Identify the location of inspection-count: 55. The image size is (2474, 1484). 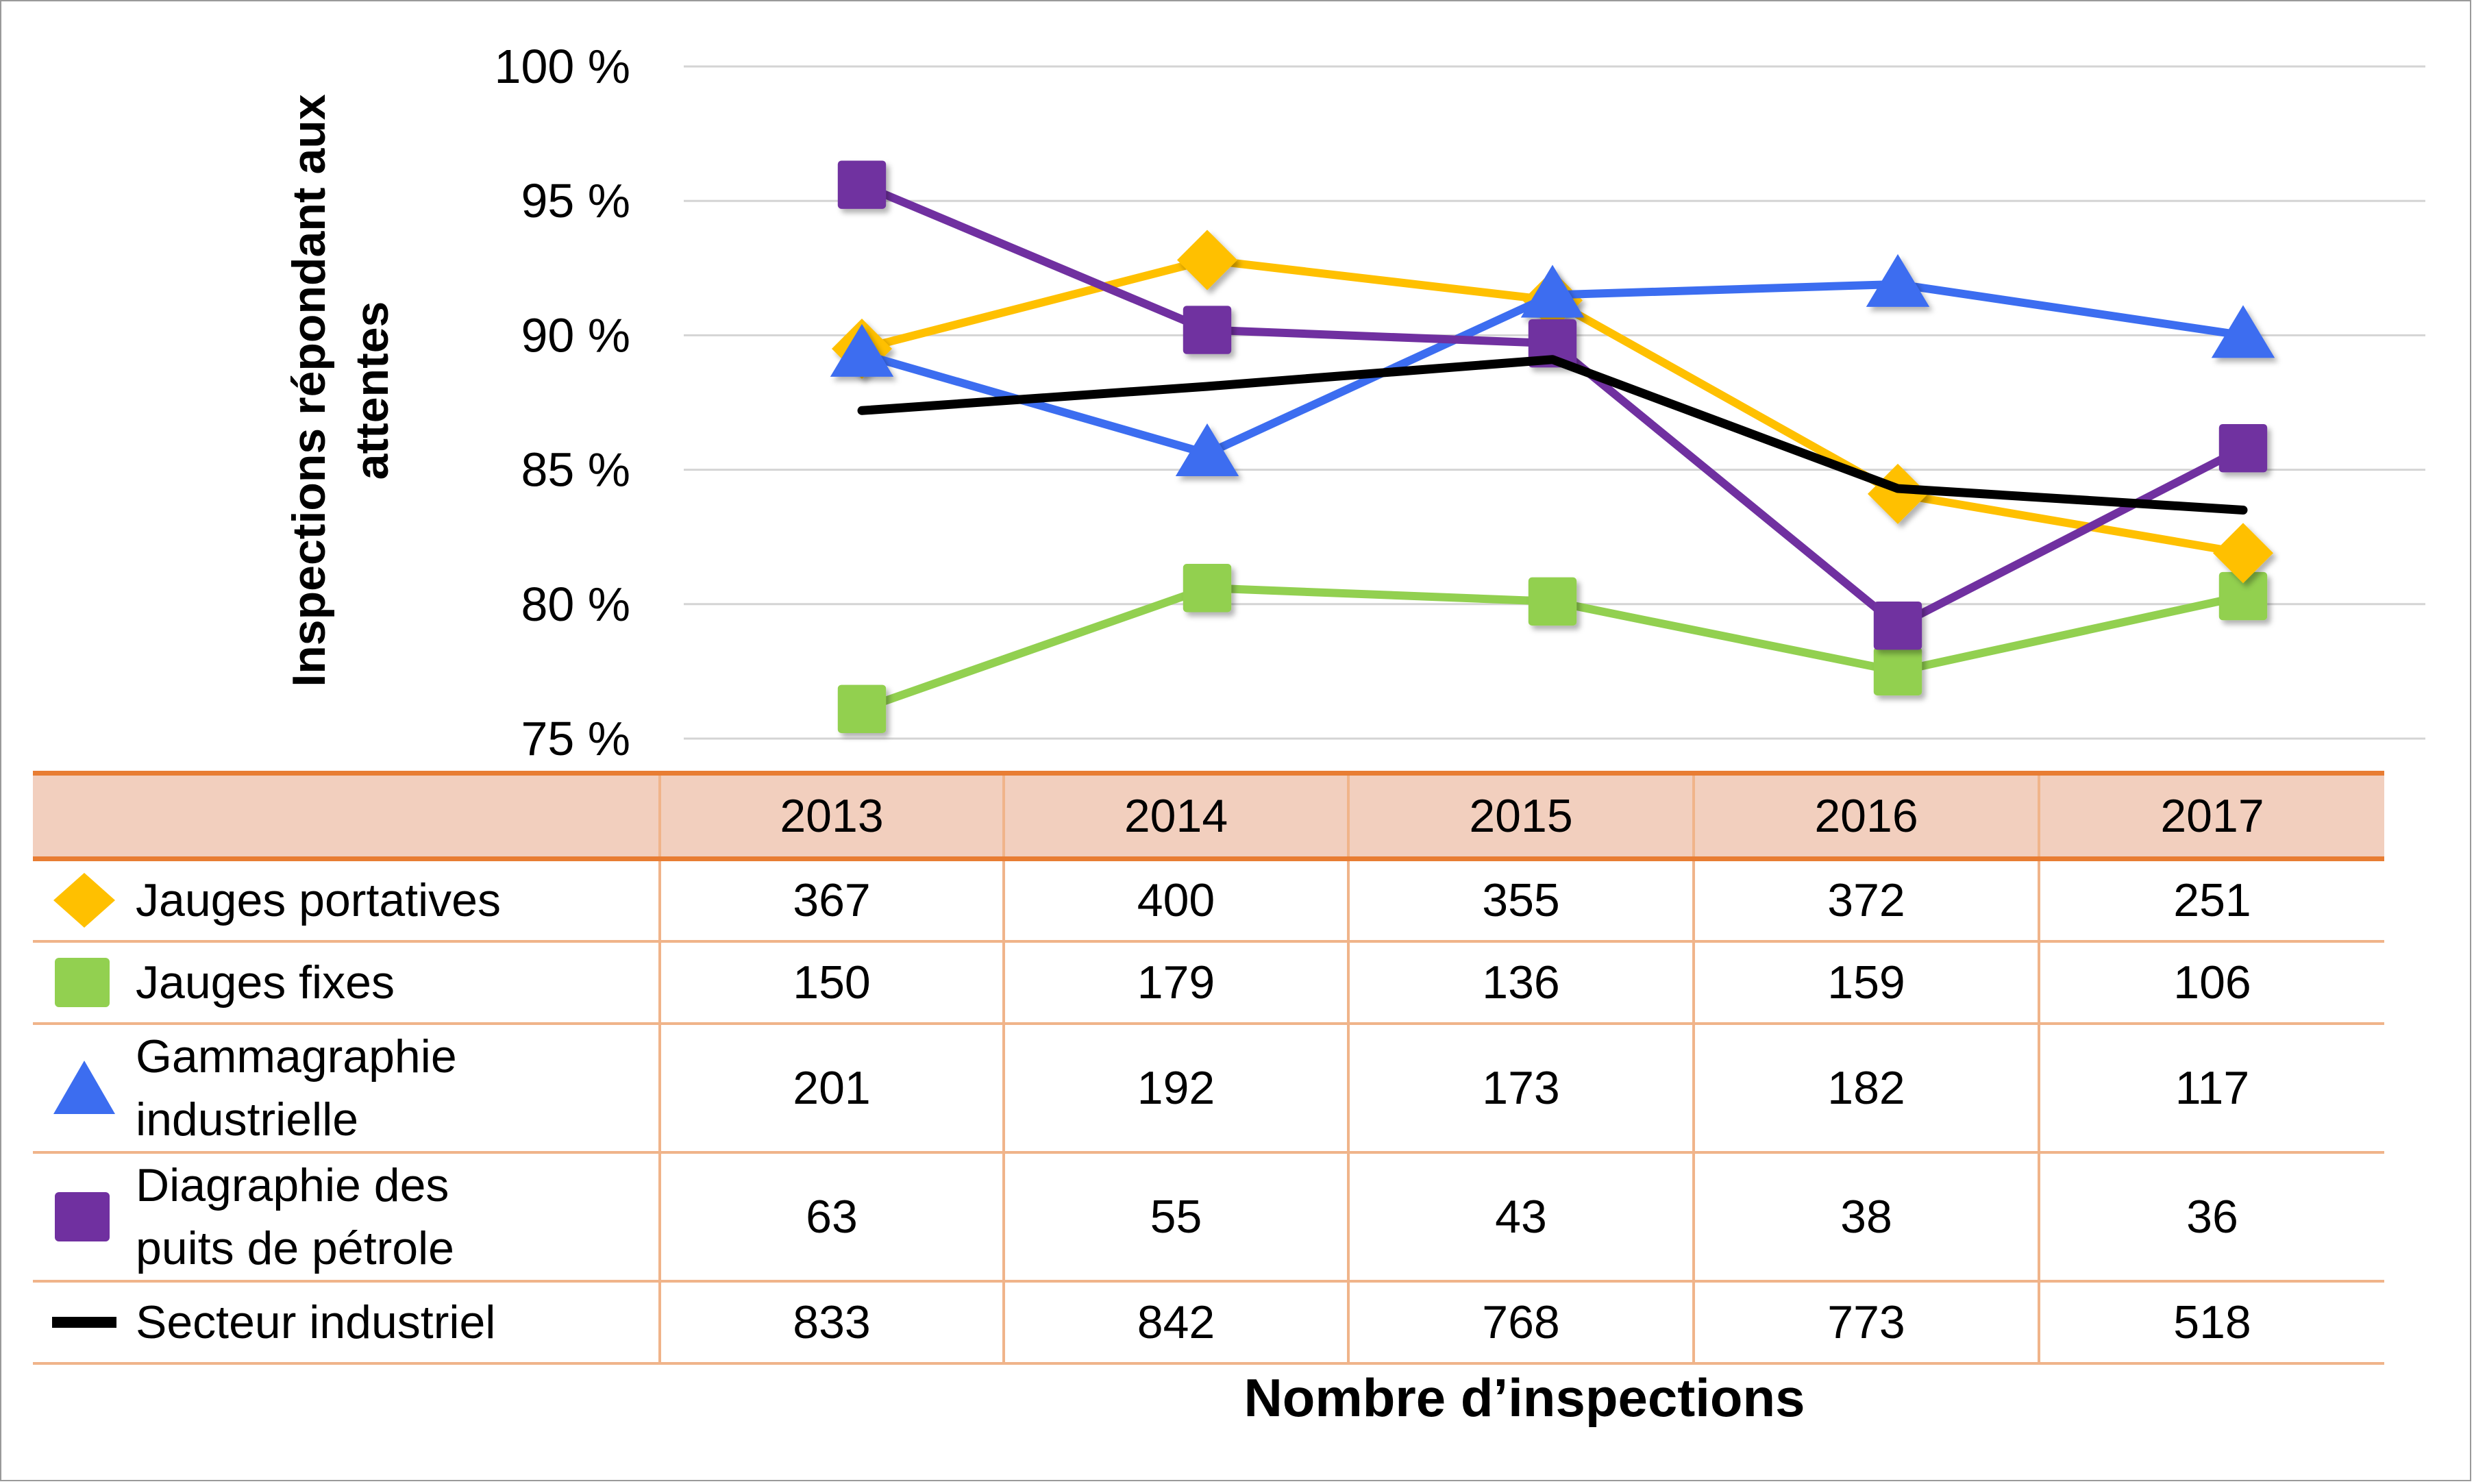
(1176, 1216).